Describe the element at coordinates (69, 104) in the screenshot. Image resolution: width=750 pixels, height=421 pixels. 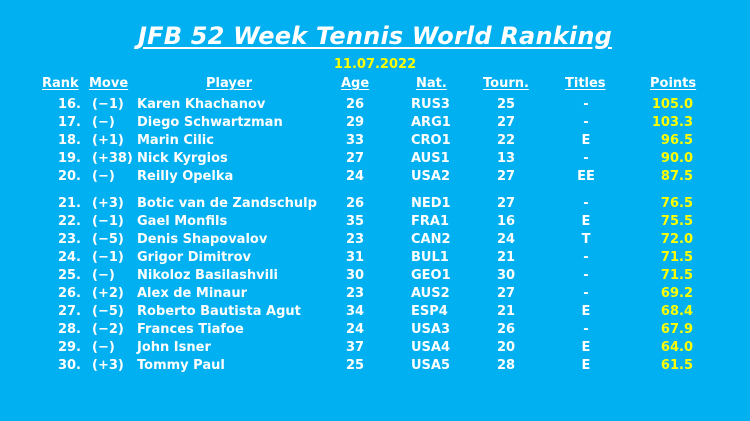
I see `rank-cell: 16.` at that location.